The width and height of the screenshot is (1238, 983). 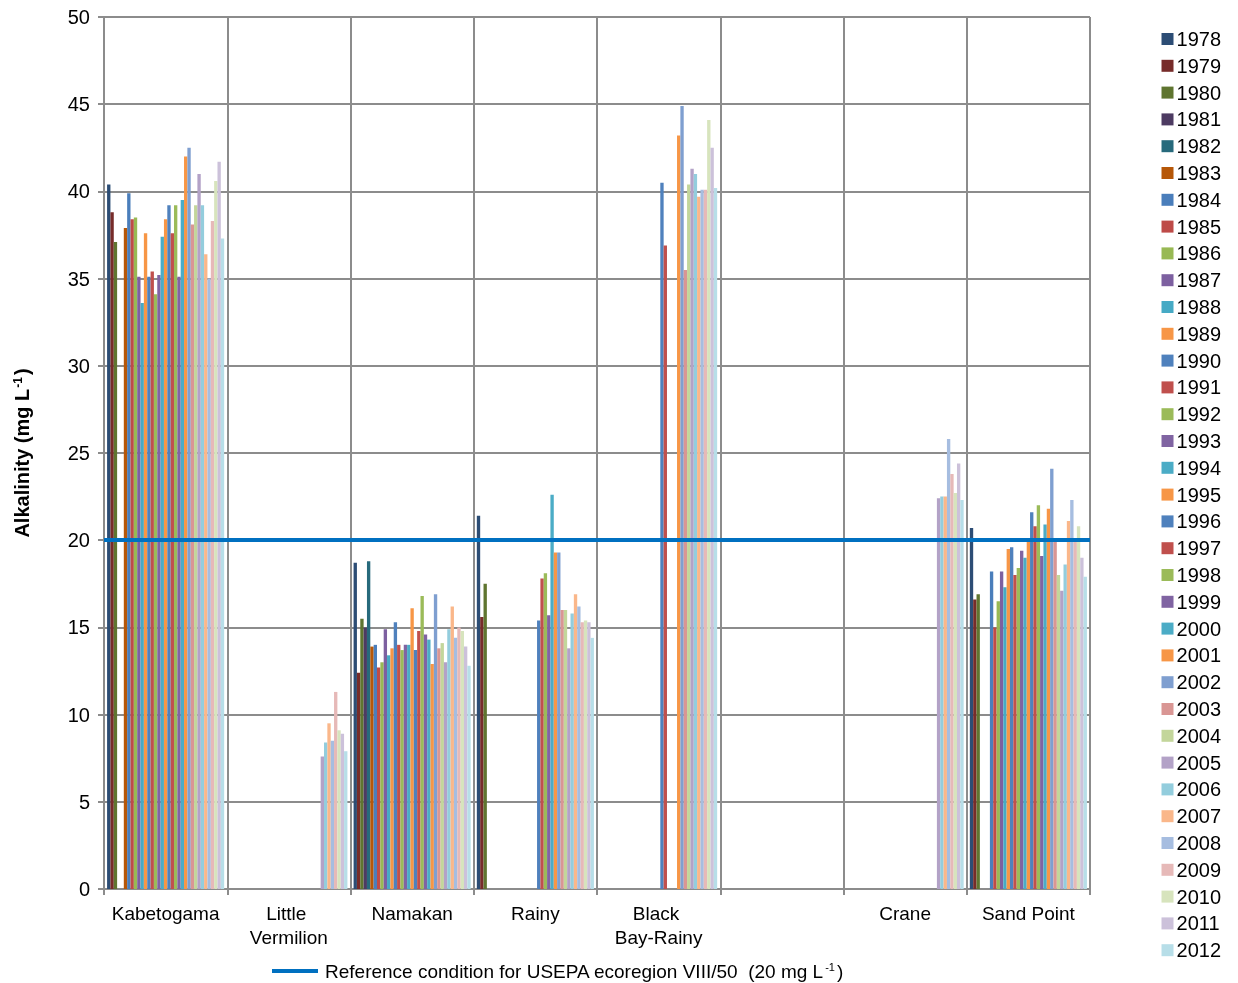 I want to click on legend-label: 2011, so click(x=1198, y=923).